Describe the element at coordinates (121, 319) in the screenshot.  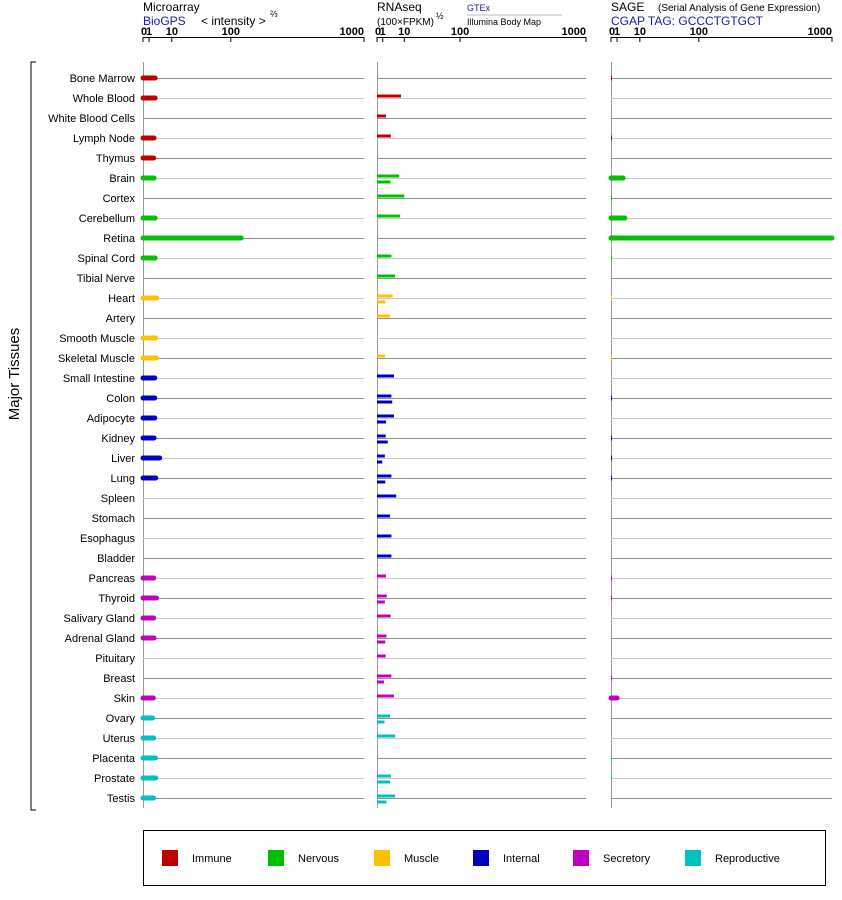
I see `tissue-label: Artery` at that location.